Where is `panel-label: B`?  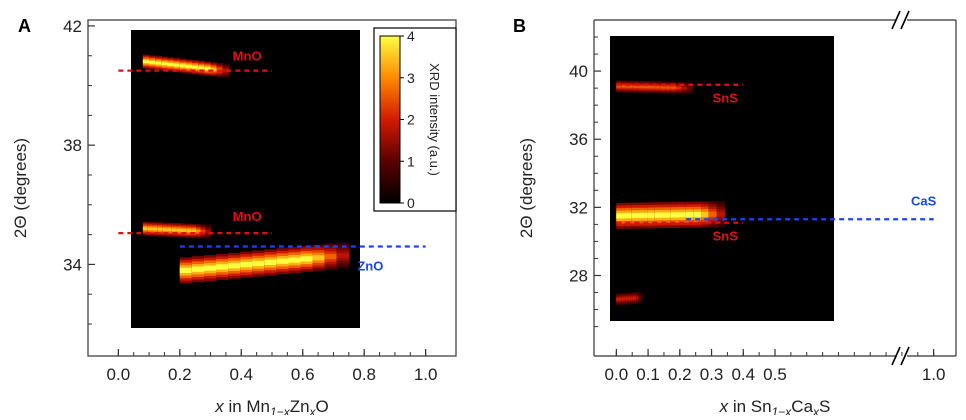
panel-label: B is located at coordinates (519, 26).